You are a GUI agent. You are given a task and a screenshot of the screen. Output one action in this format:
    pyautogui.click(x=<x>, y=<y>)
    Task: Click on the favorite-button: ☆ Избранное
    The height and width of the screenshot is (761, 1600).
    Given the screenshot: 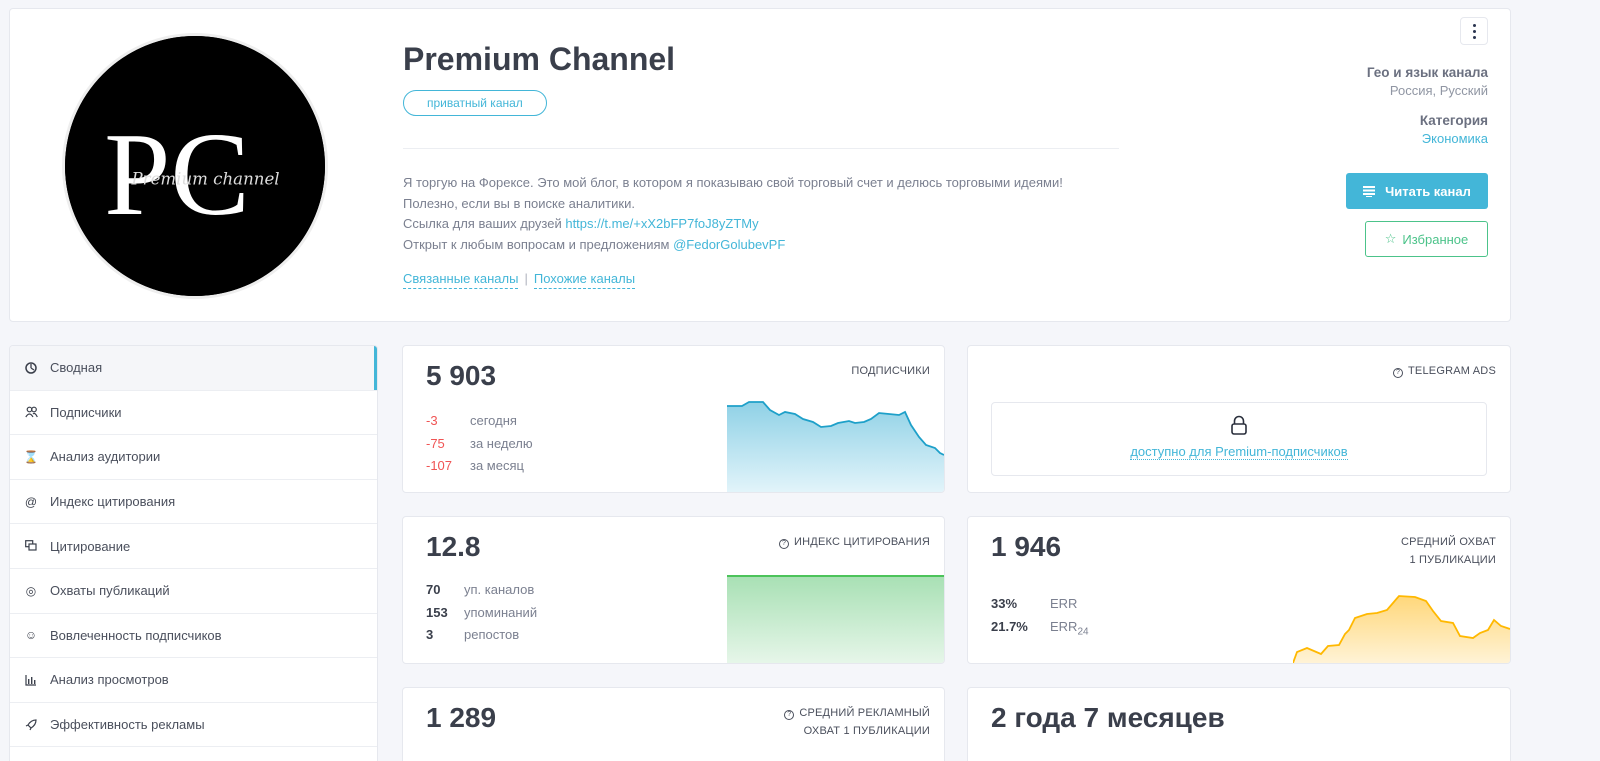 What is the action you would take?
    pyautogui.click(x=1426, y=239)
    